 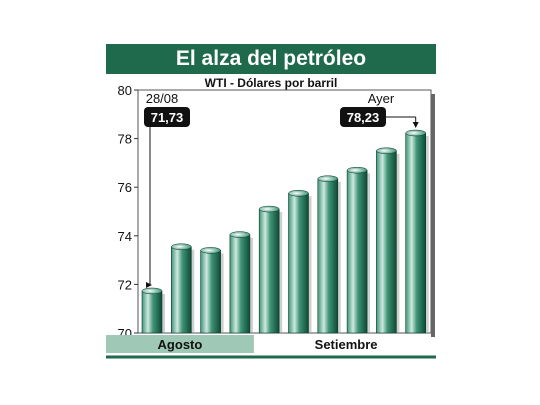 I want to click on period-label: Agosto, so click(x=180, y=344).